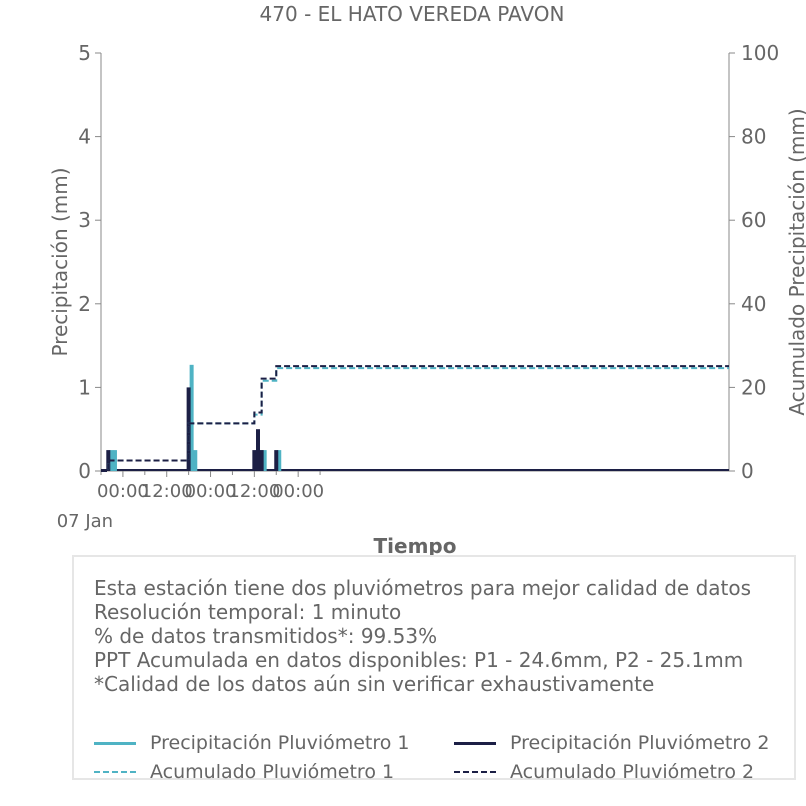  What do you see at coordinates (84, 387) in the screenshot?
I see `y-tick-label-left: 1` at bounding box center [84, 387].